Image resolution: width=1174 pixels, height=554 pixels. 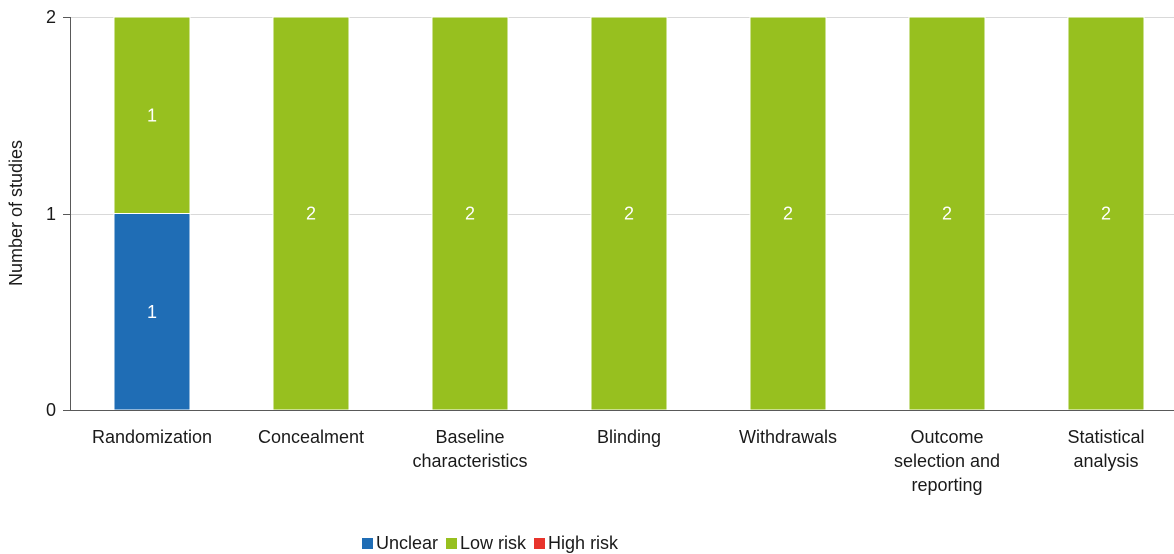 I want to click on legend-item-unclear: Unclear, so click(x=400, y=543).